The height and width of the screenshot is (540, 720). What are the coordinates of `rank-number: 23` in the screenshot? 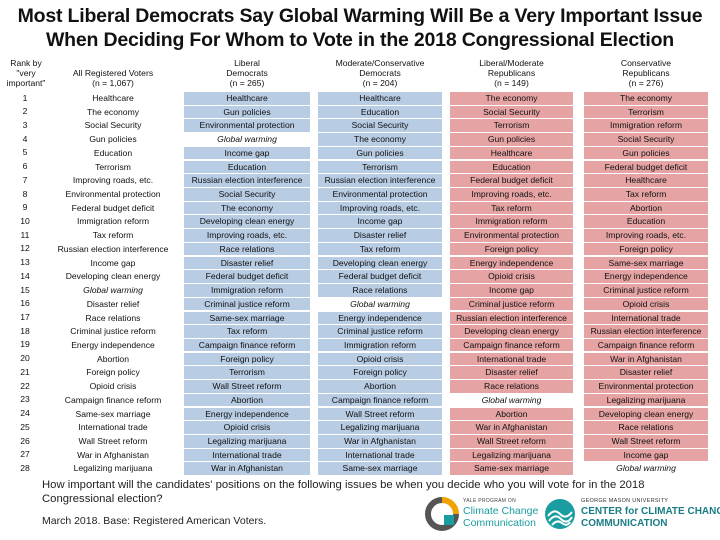 It's located at (25, 399).